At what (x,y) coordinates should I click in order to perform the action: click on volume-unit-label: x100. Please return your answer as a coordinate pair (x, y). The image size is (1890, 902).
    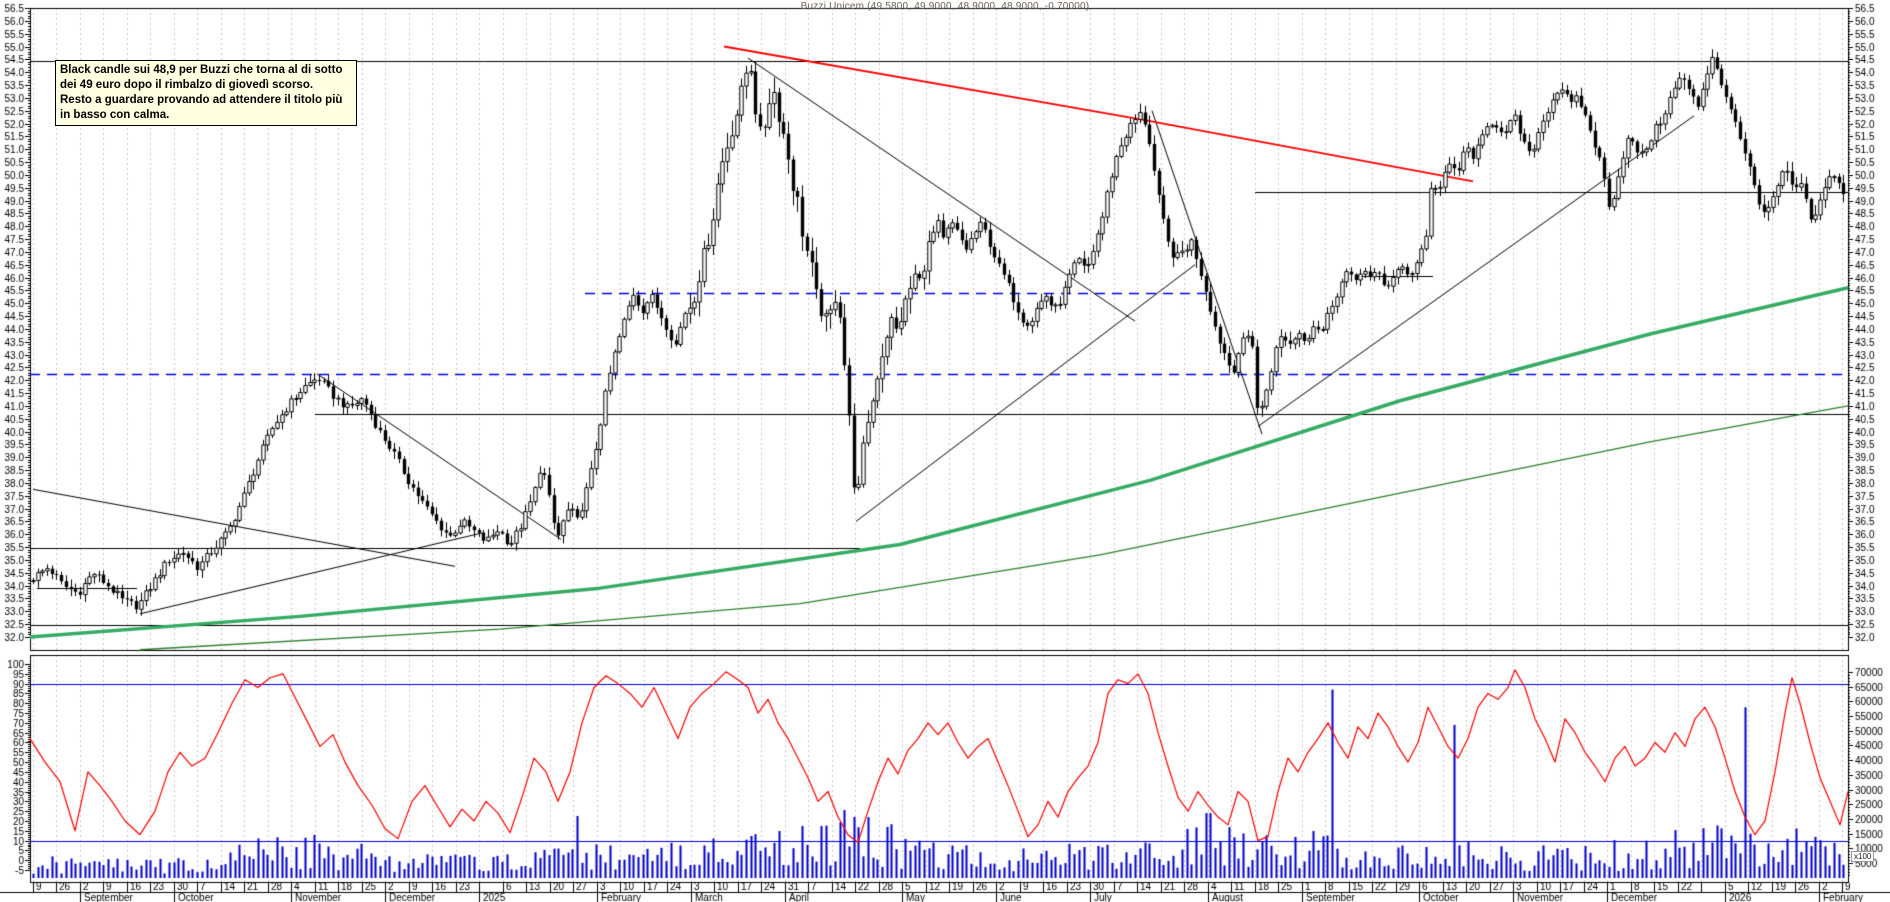
    Looking at the image, I should click on (1863, 856).